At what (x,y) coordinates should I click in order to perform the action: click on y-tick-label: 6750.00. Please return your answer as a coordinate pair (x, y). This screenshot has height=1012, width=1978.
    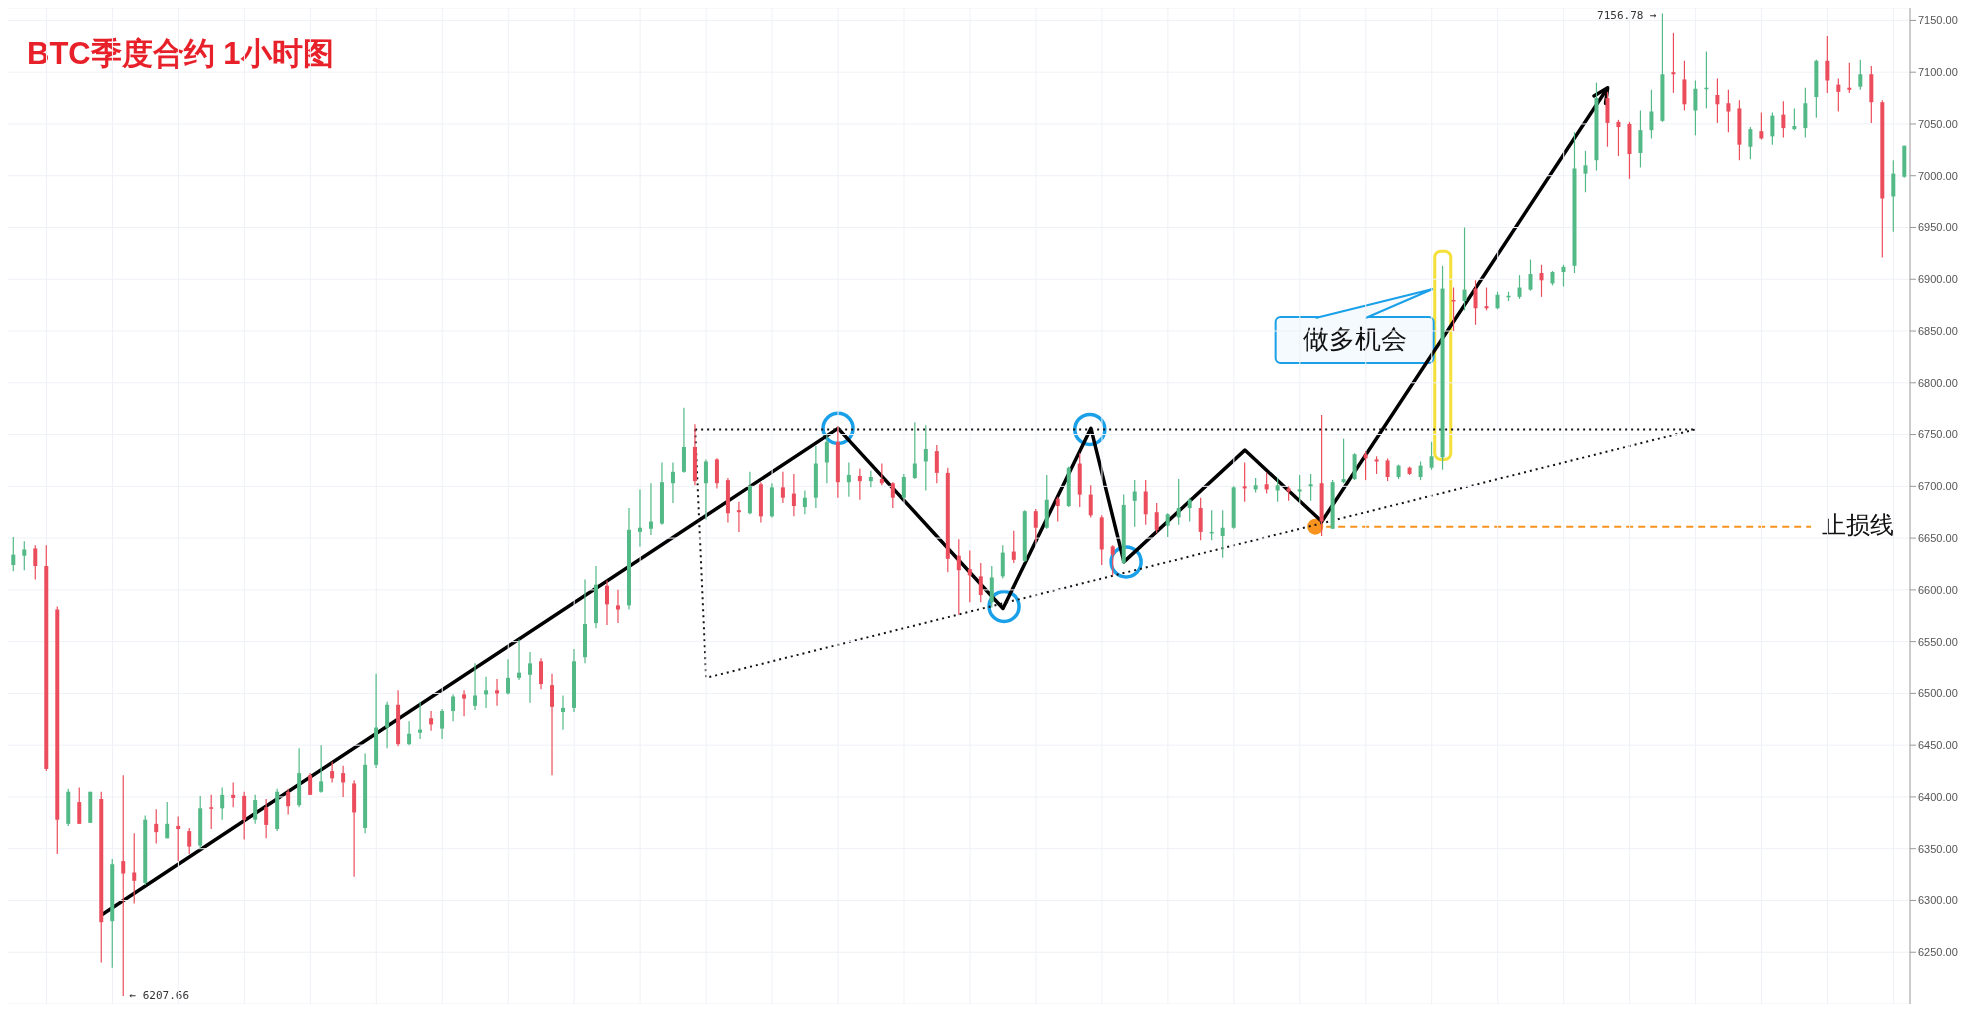
    Looking at the image, I should click on (1938, 434).